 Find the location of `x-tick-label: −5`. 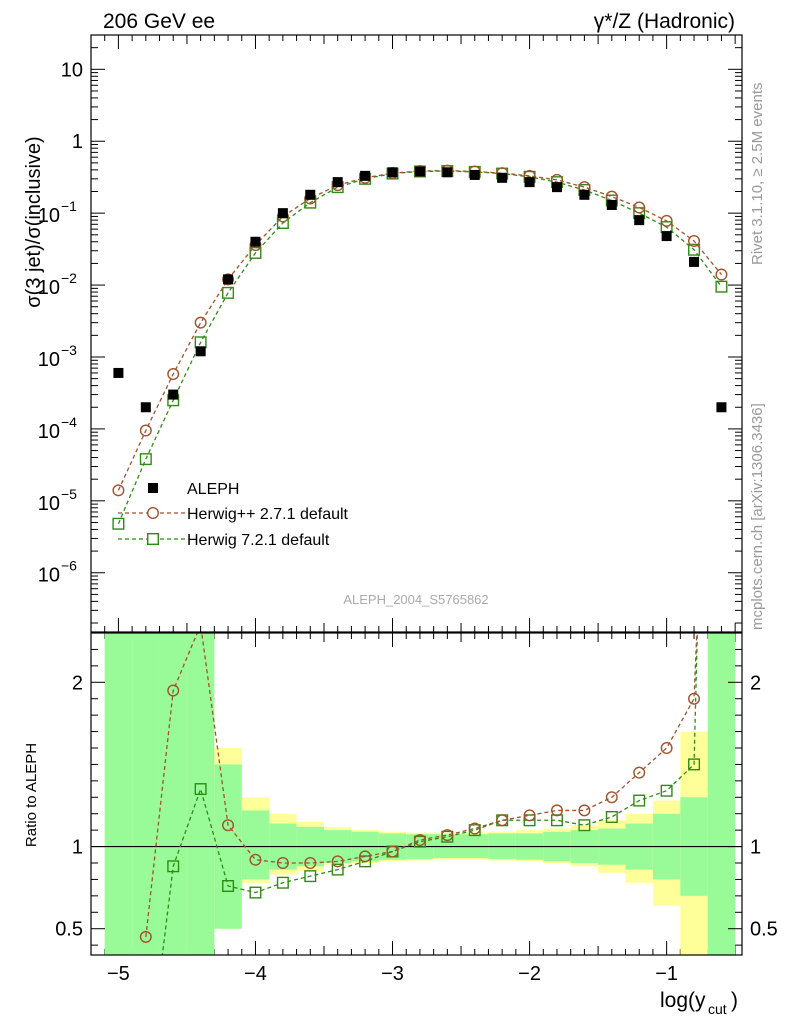

x-tick-label: −5 is located at coordinates (118, 974).